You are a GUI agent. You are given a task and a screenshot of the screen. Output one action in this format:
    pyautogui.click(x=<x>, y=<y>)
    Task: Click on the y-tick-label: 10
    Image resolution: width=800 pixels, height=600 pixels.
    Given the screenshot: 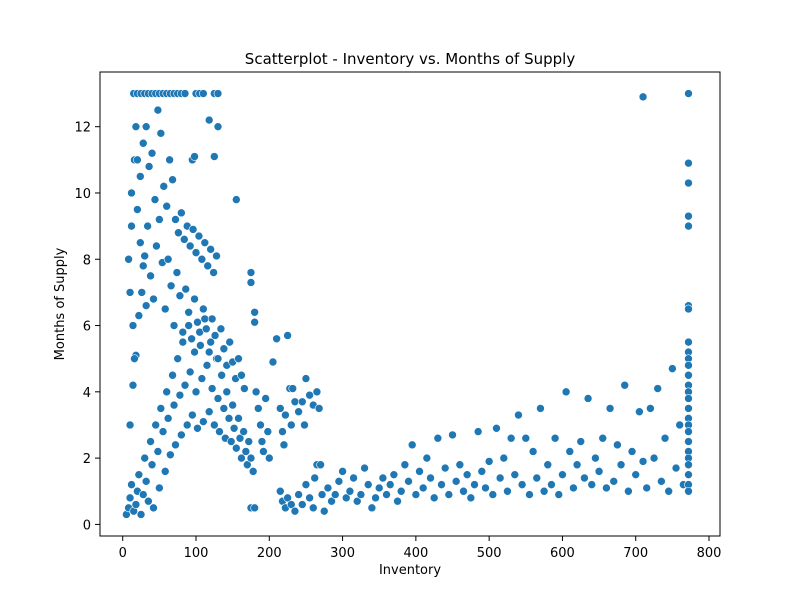 What is the action you would take?
    pyautogui.click(x=82, y=194)
    